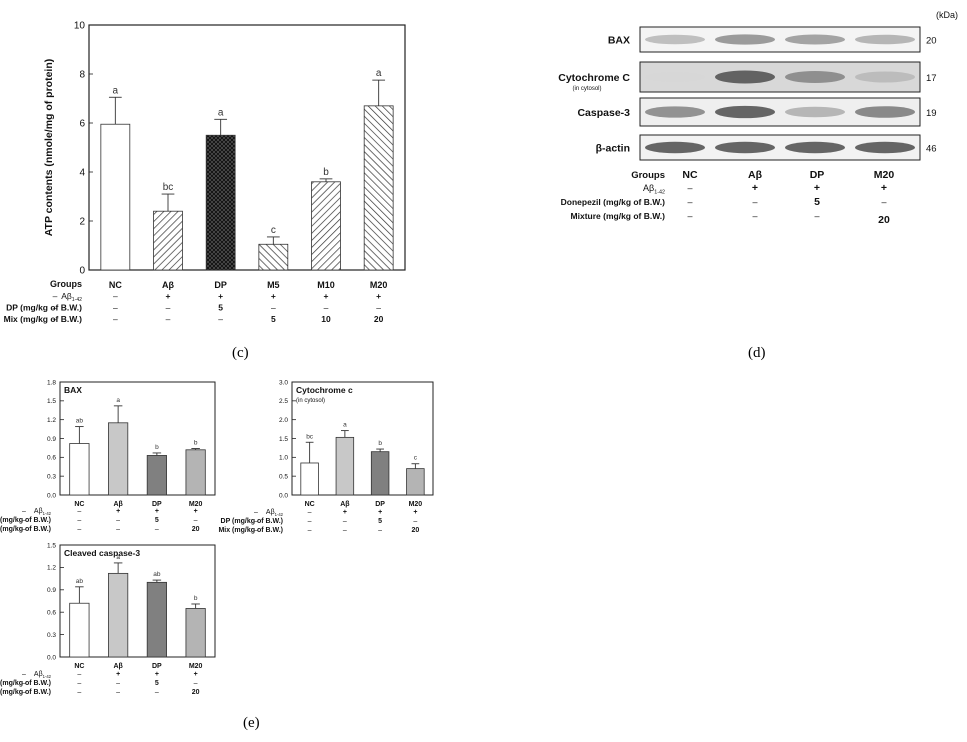  What do you see at coordinates (51, 612) in the screenshot?
I see `y-tick-label: 0.6` at bounding box center [51, 612].